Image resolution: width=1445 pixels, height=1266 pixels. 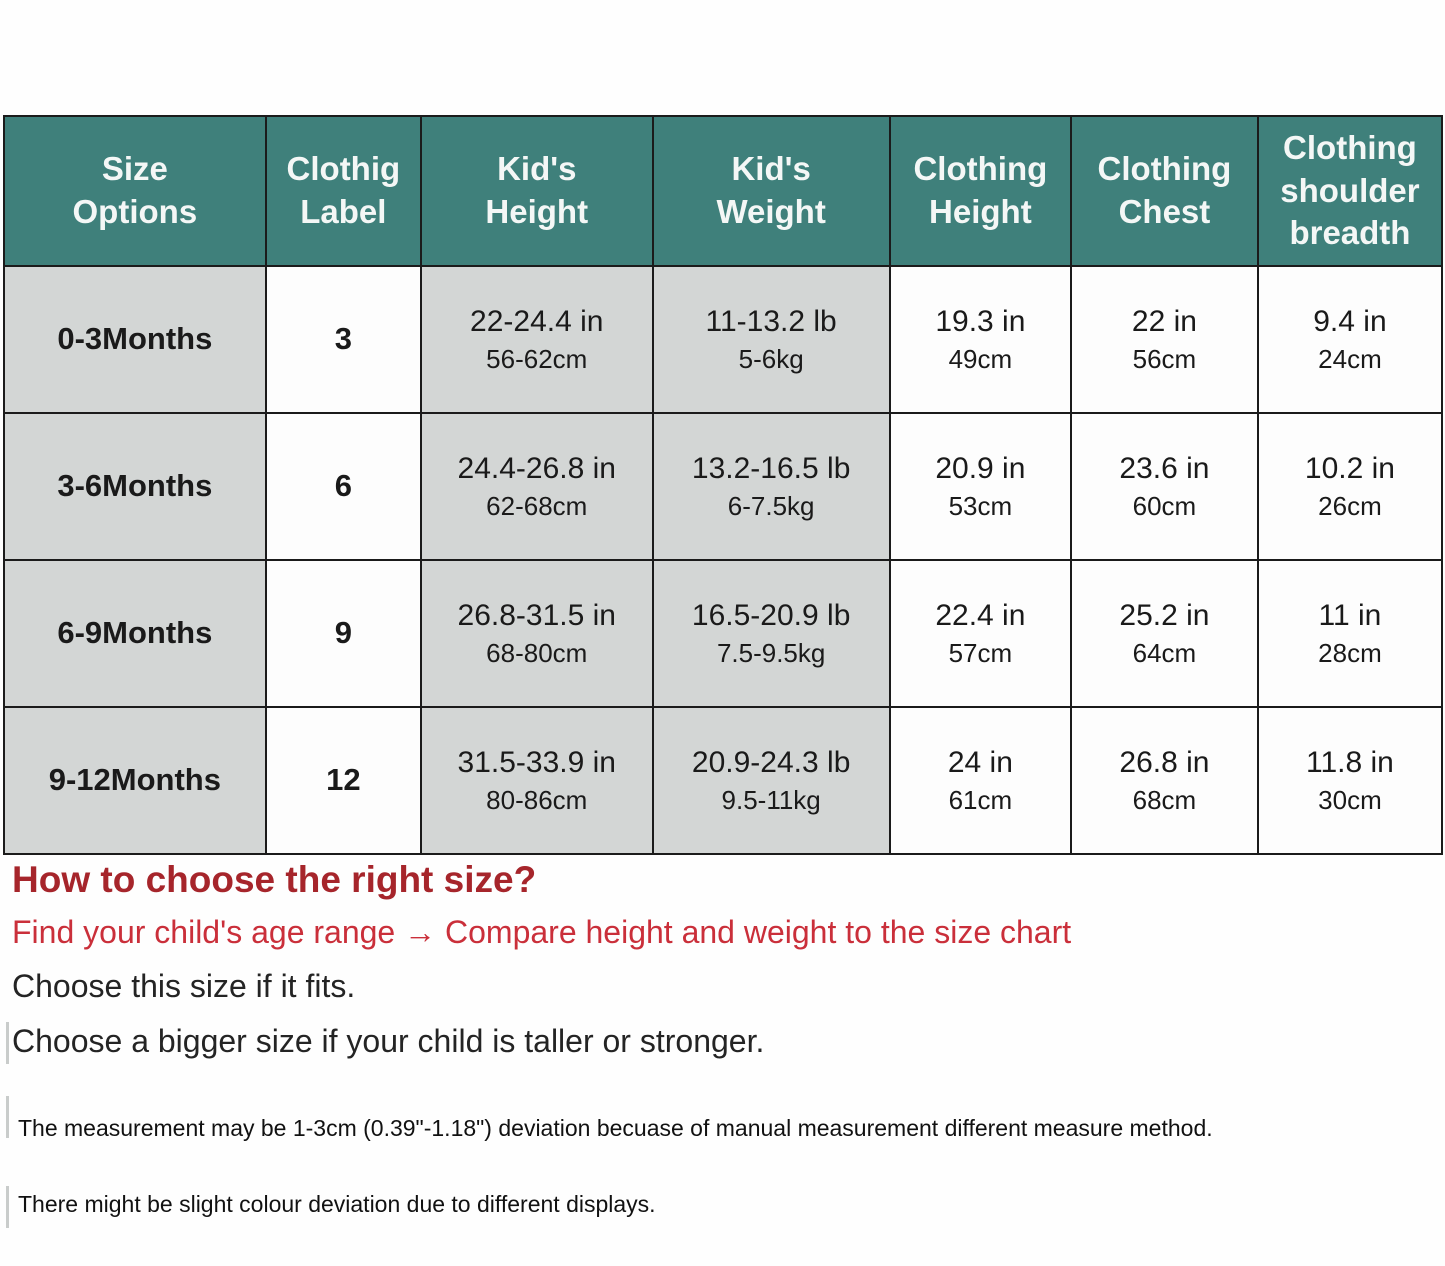 I want to click on cell-text: 19.3 in, so click(x=980, y=322).